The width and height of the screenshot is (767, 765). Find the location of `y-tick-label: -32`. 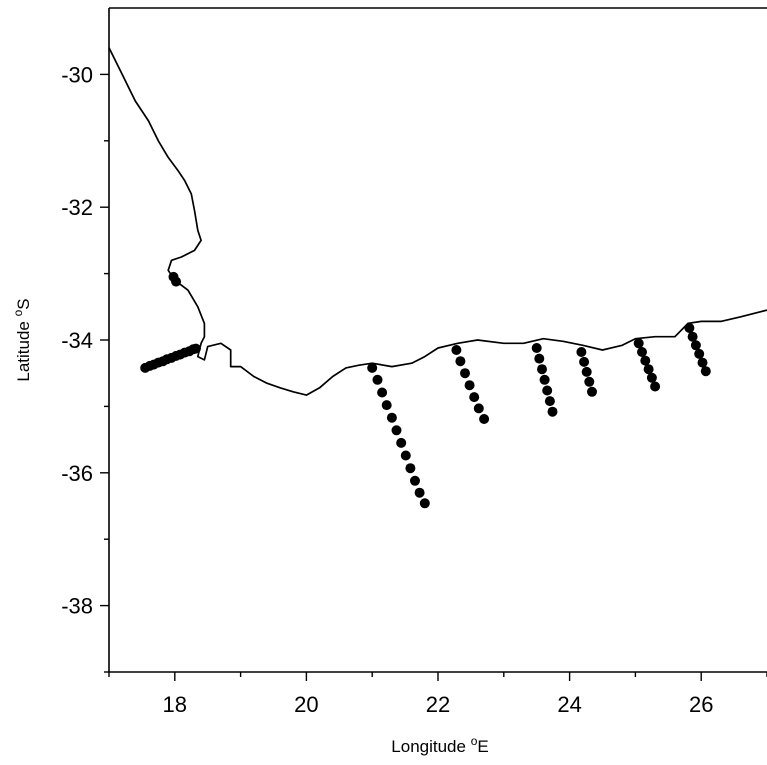

y-tick-label: -32 is located at coordinates (77, 207).